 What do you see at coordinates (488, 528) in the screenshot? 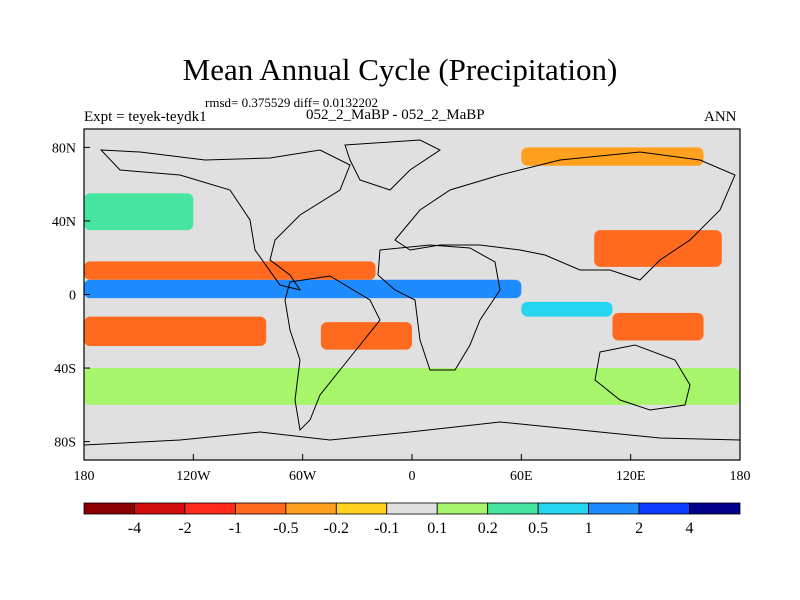
I see `colorbar-label: 0.2` at bounding box center [488, 528].